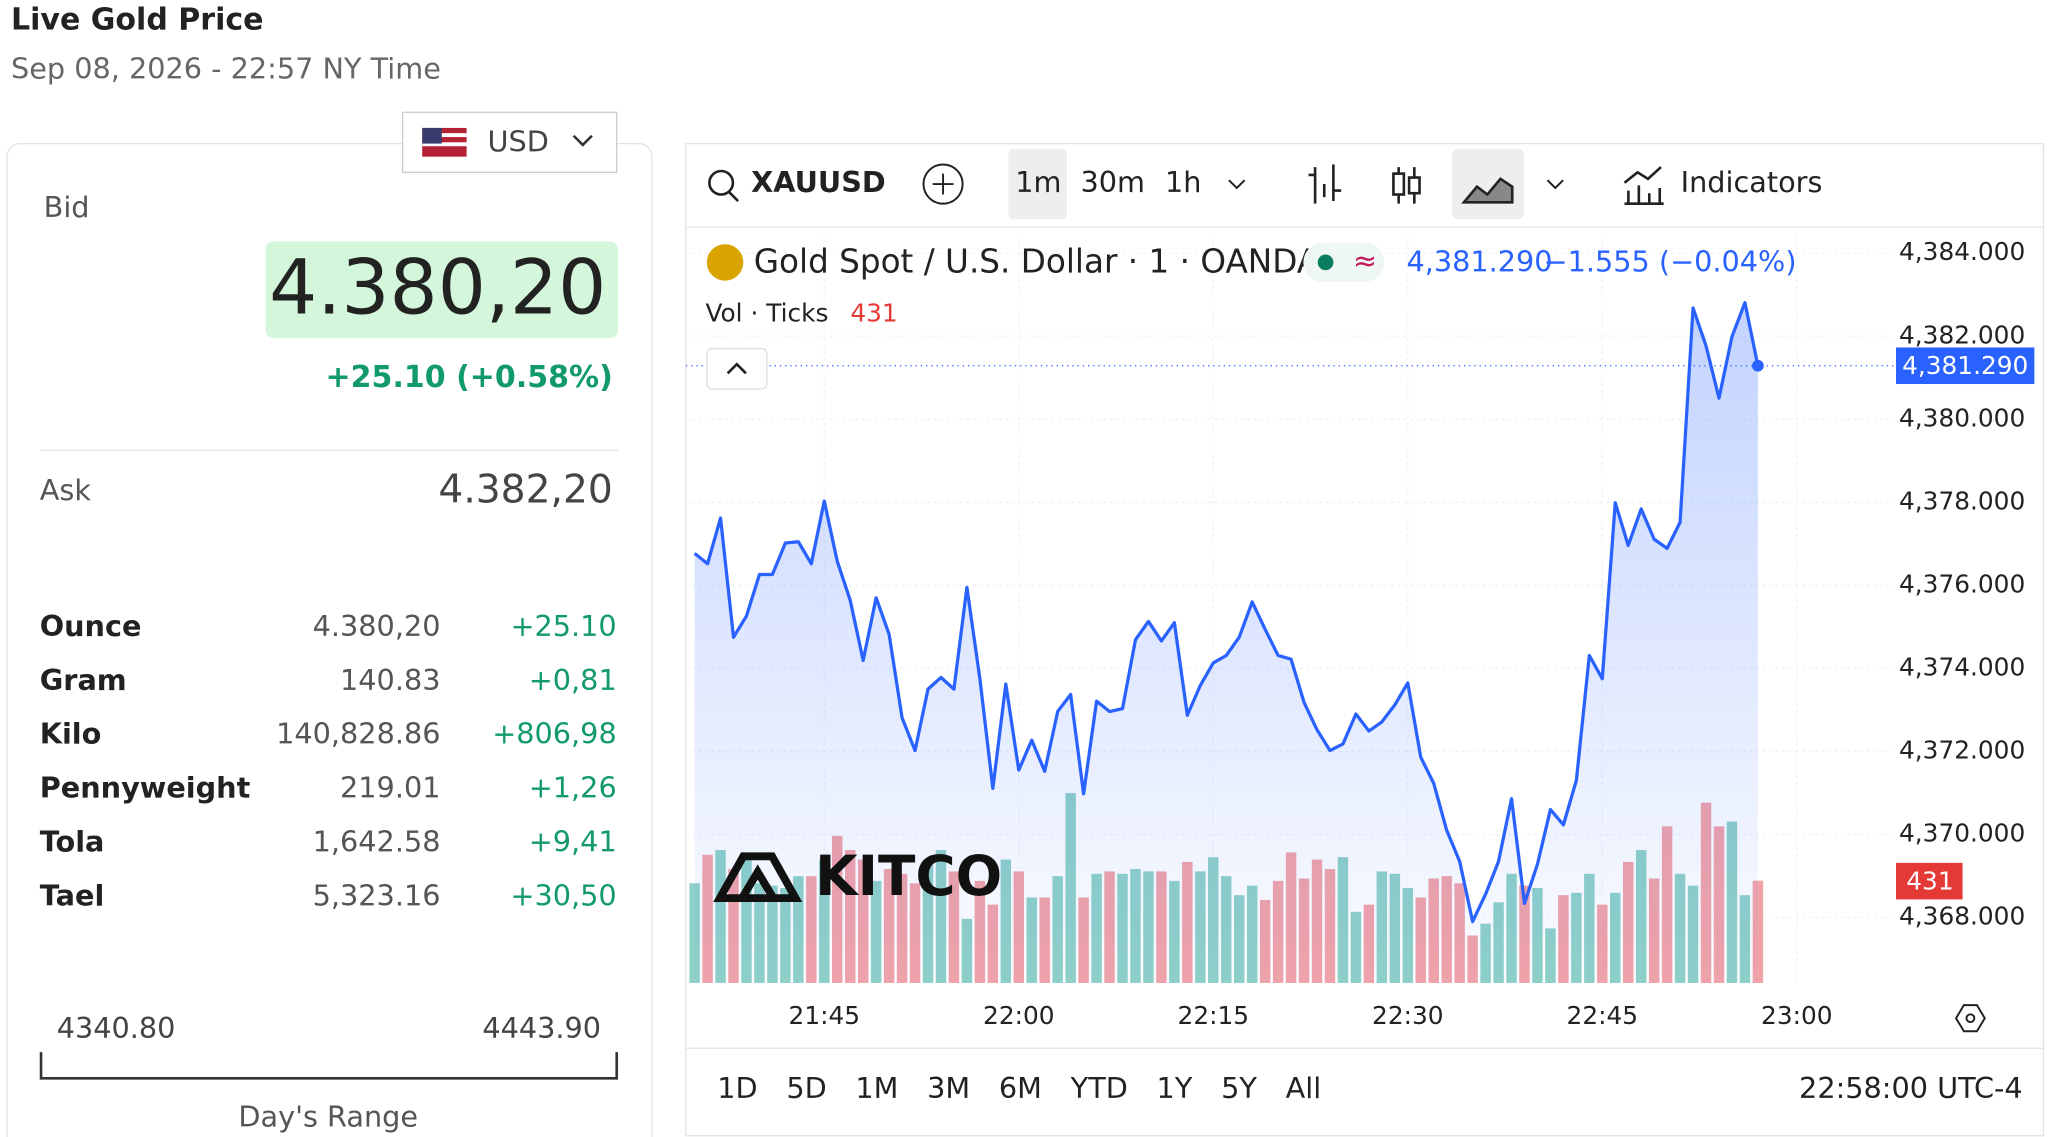 The height and width of the screenshot is (1137, 2048). What do you see at coordinates (1670, 262) in the screenshot?
I see `price-change: −1.555 (−0.04%)` at bounding box center [1670, 262].